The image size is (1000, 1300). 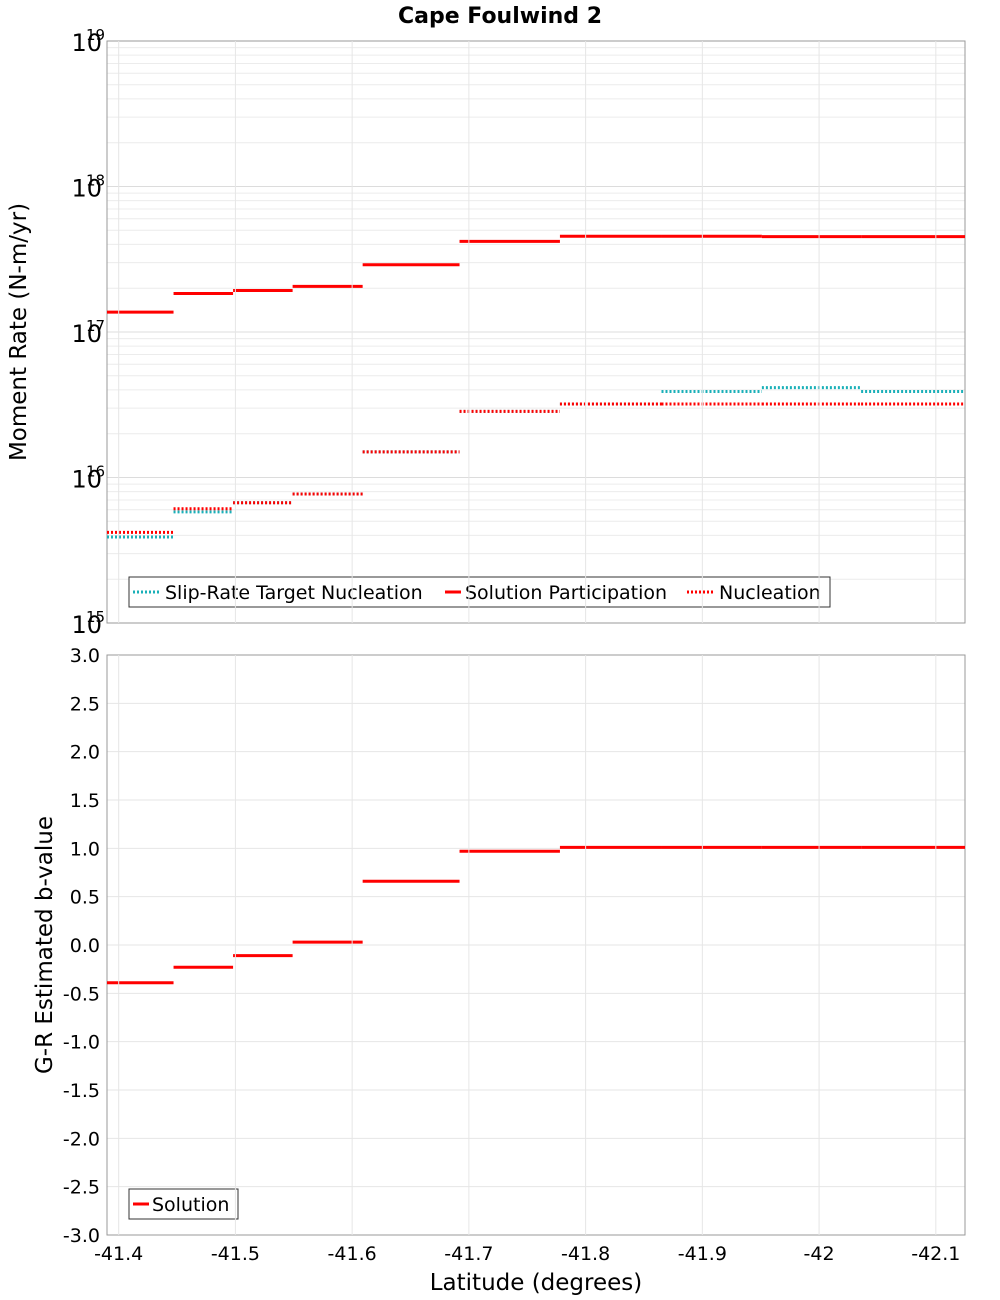 What do you see at coordinates (85, 849) in the screenshot?
I see `bottom-y-tick-label: 1.0` at bounding box center [85, 849].